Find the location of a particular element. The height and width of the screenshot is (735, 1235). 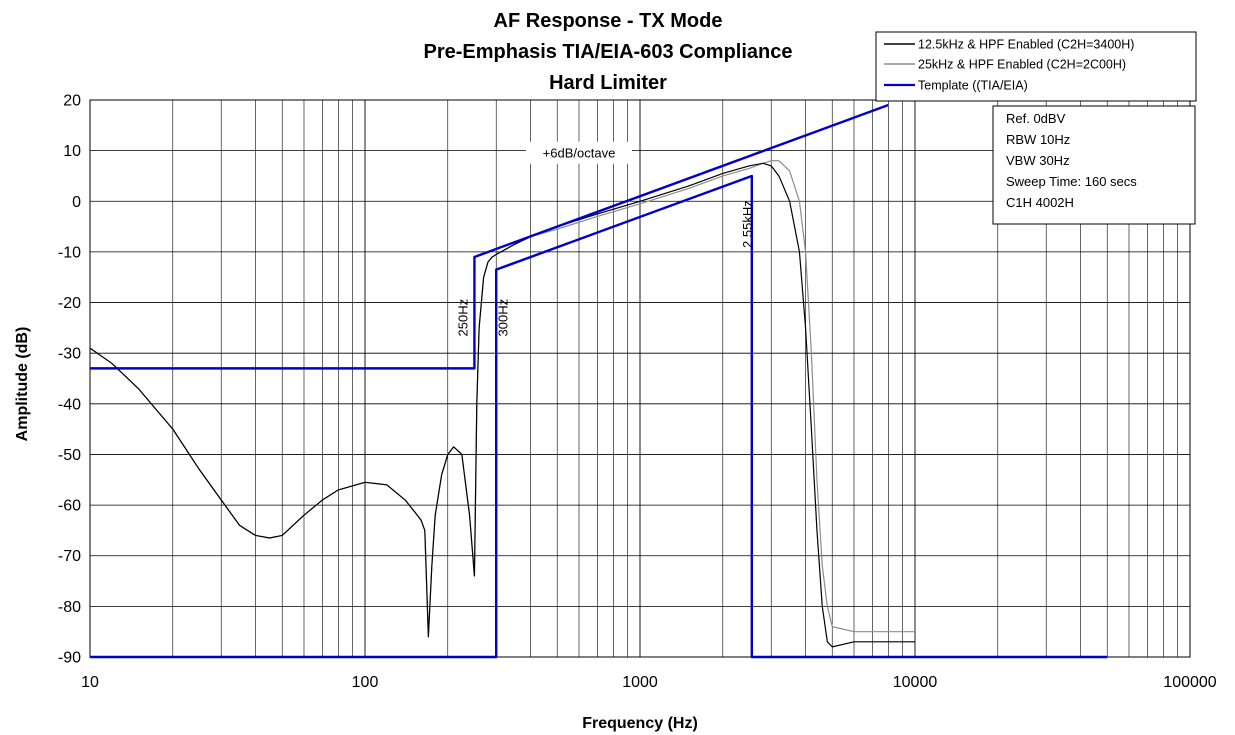

y-tick-label-3: -10 is located at coordinates (69, 252).